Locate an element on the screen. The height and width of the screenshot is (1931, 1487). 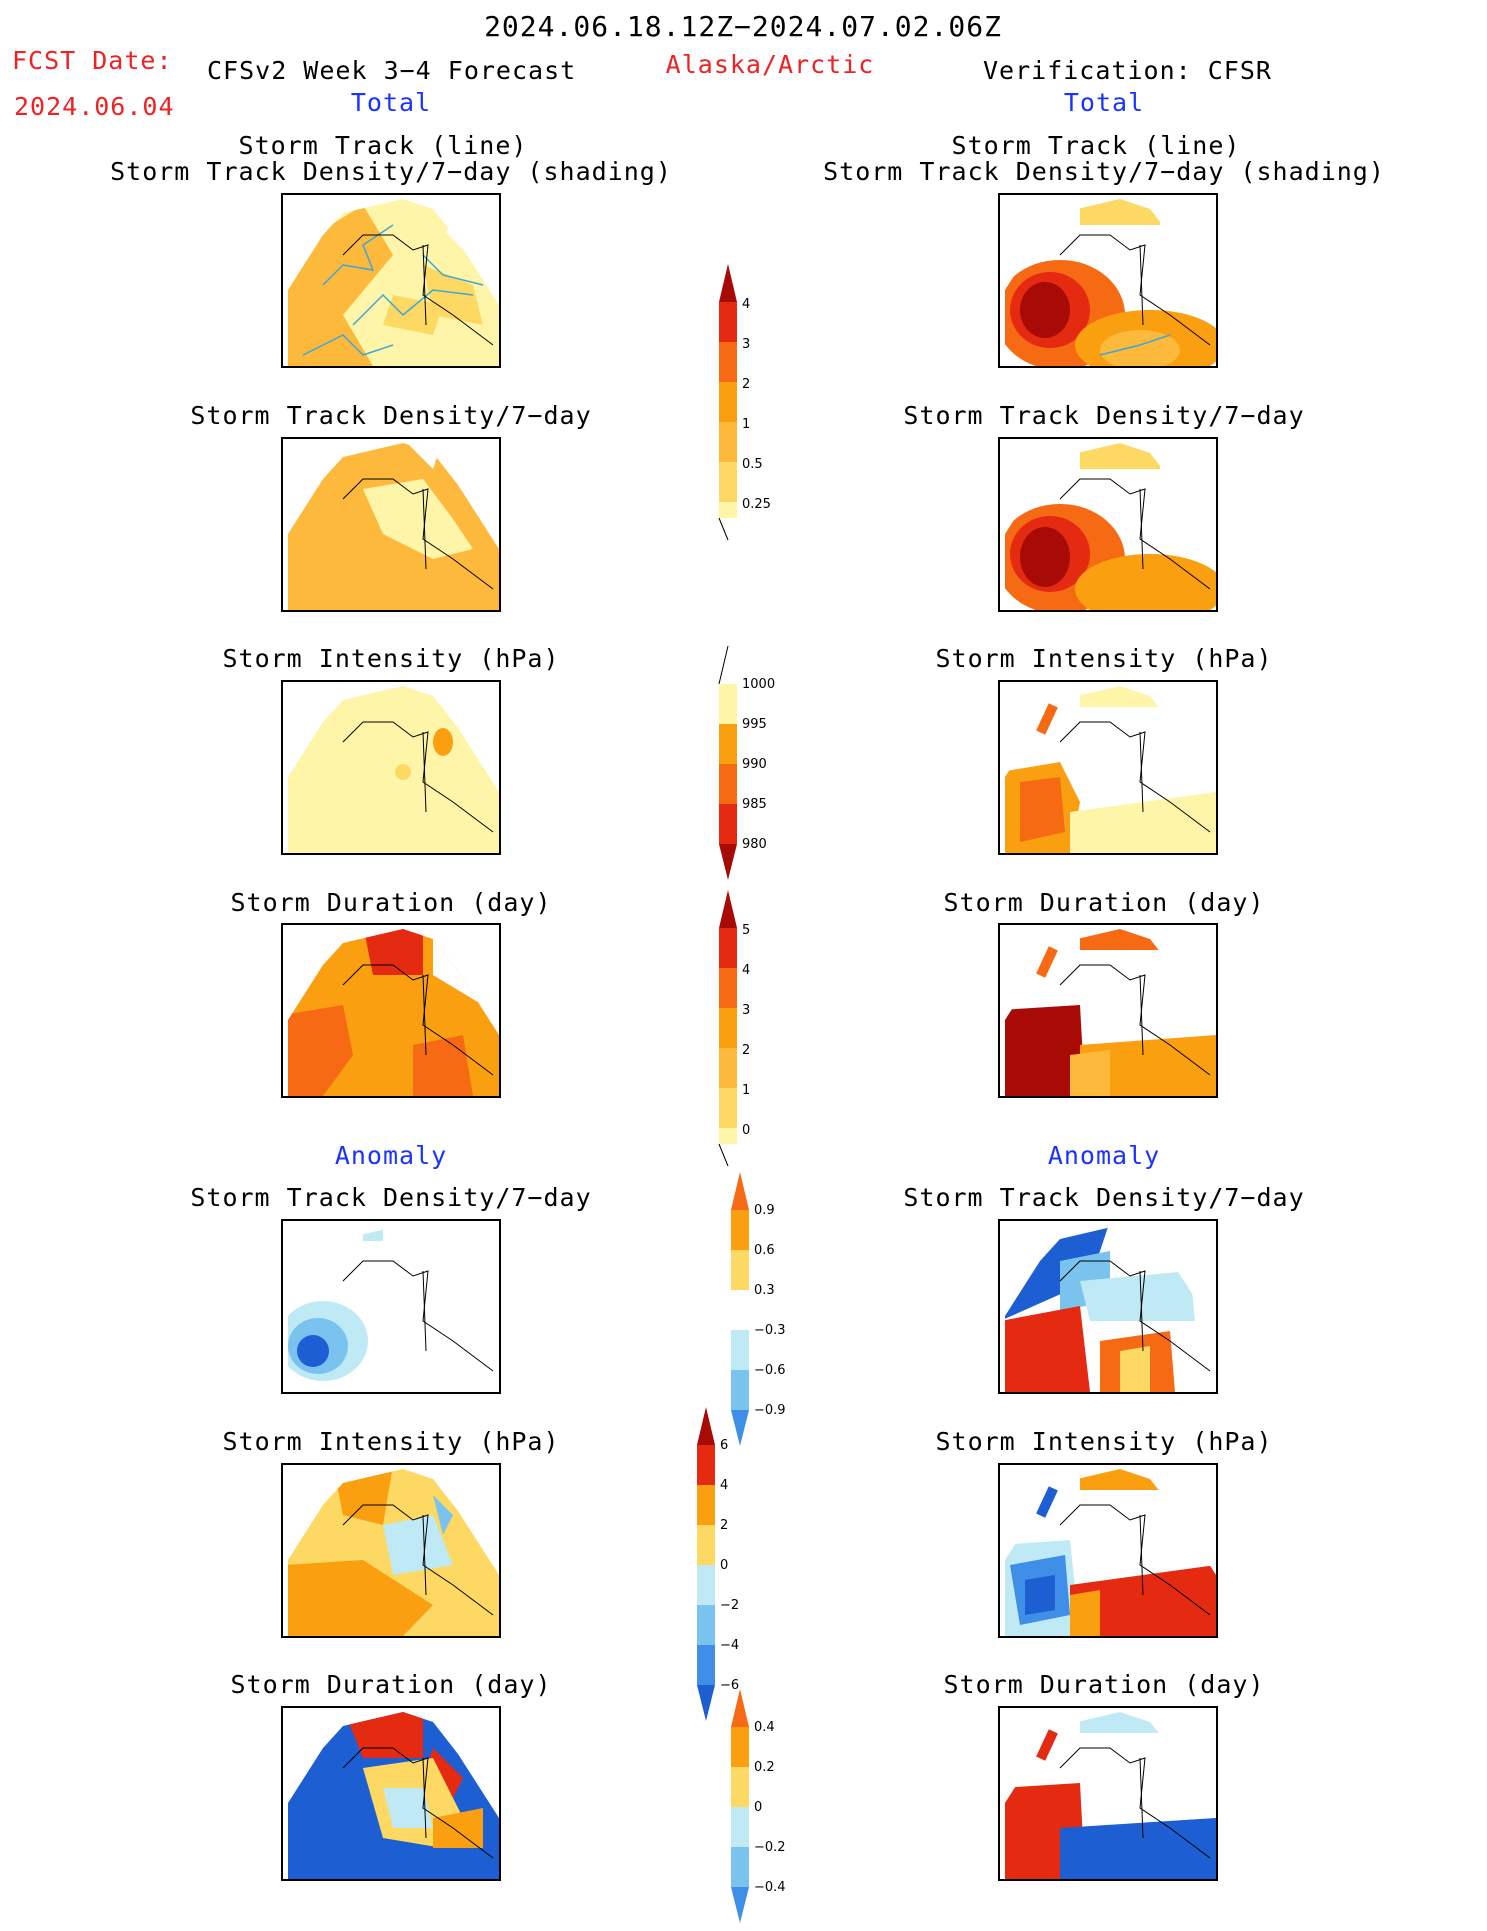
cbar-density-total-label: 0.25 is located at coordinates (756, 504).